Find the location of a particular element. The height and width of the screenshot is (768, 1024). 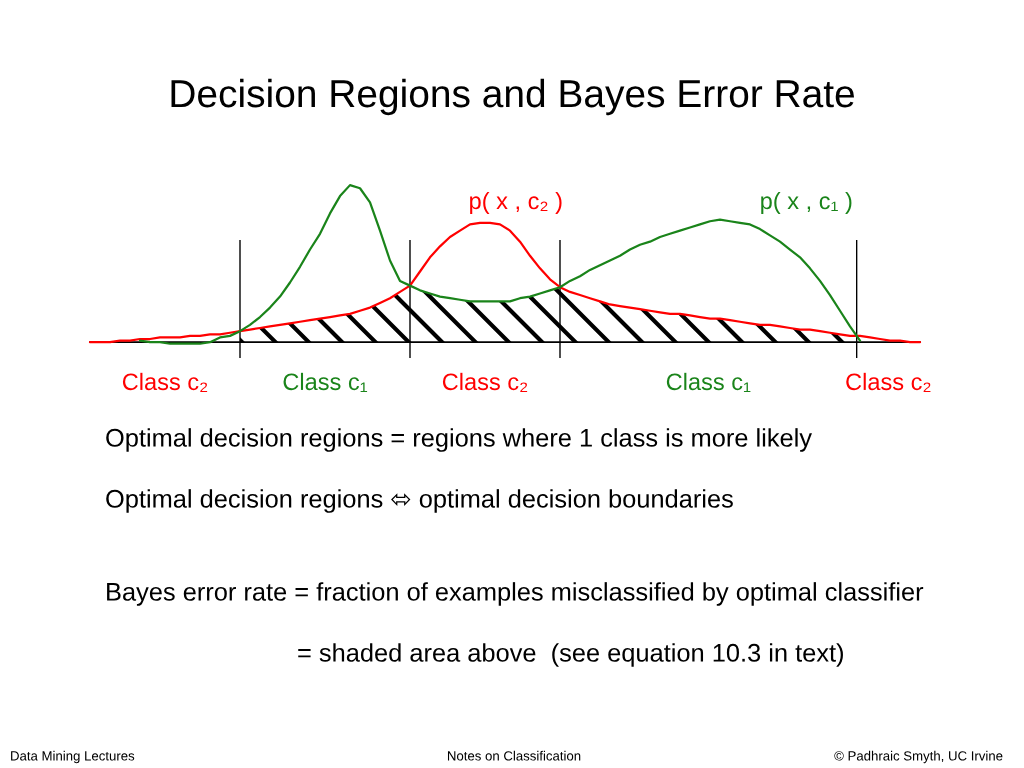

text: Optimal decision regions ⬄ optimal decision boundaries is located at coordinates (419, 501).